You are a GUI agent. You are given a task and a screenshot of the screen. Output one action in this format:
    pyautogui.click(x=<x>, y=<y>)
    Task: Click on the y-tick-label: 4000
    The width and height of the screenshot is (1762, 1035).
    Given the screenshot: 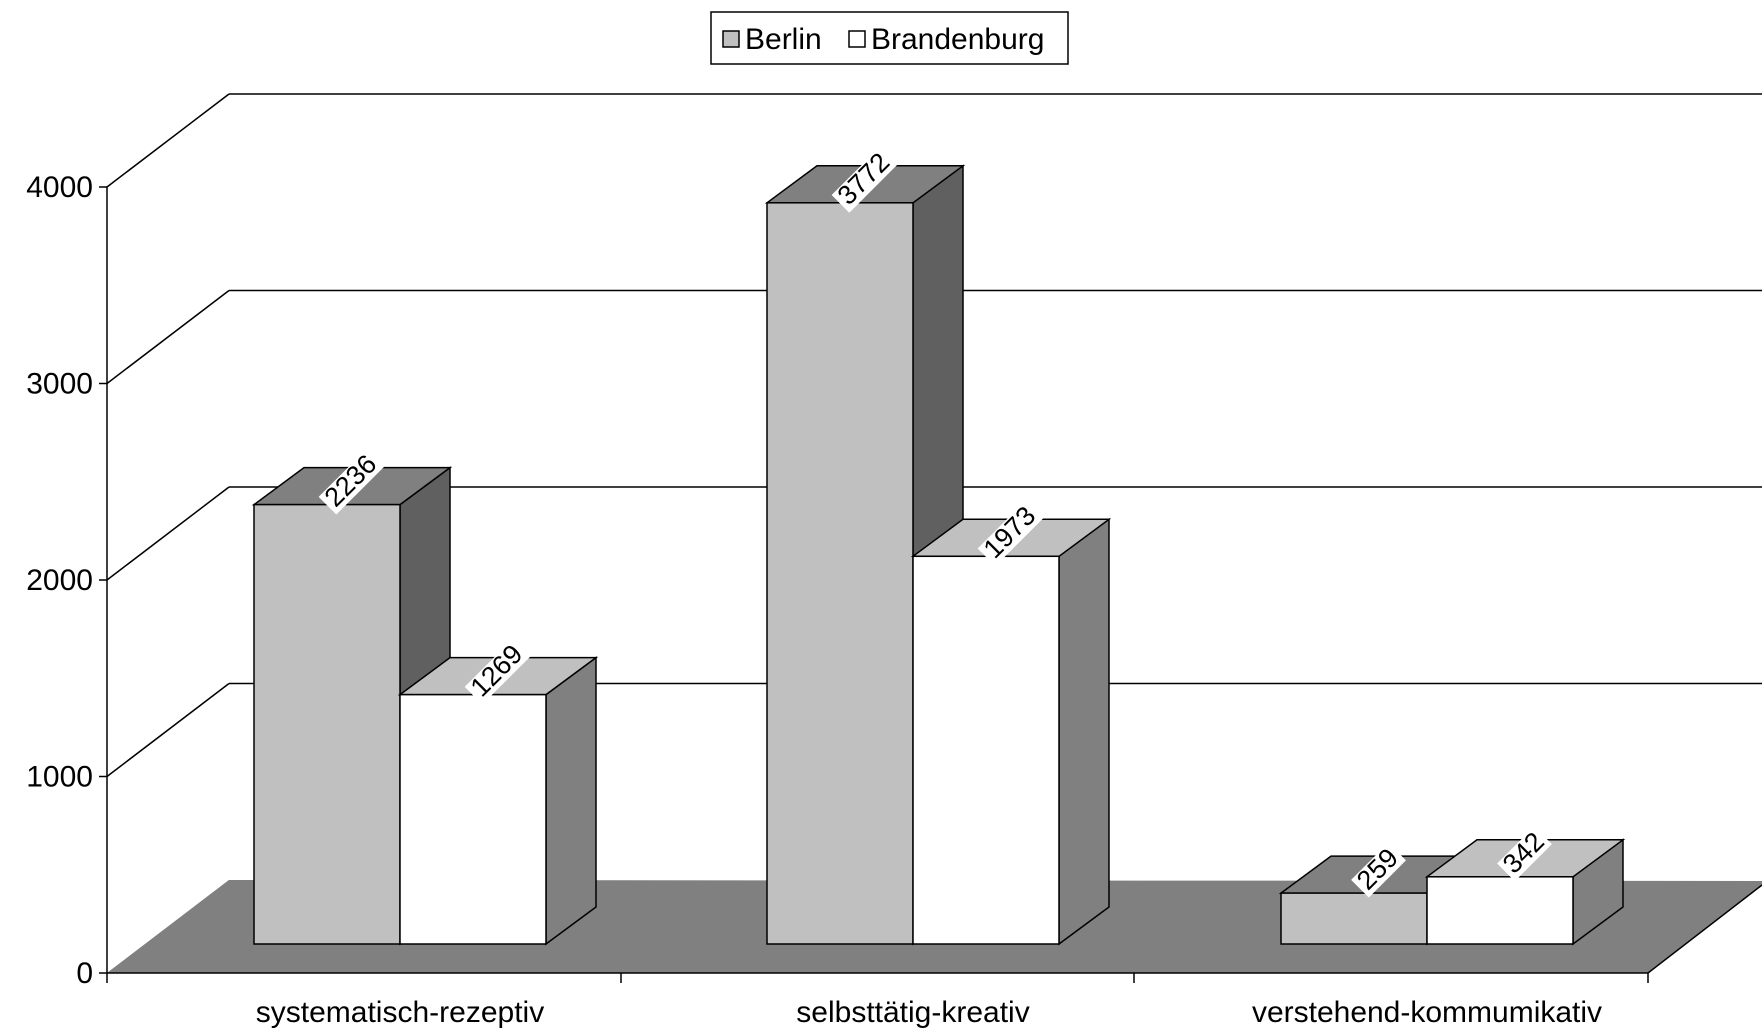 What is the action you would take?
    pyautogui.click(x=59, y=187)
    